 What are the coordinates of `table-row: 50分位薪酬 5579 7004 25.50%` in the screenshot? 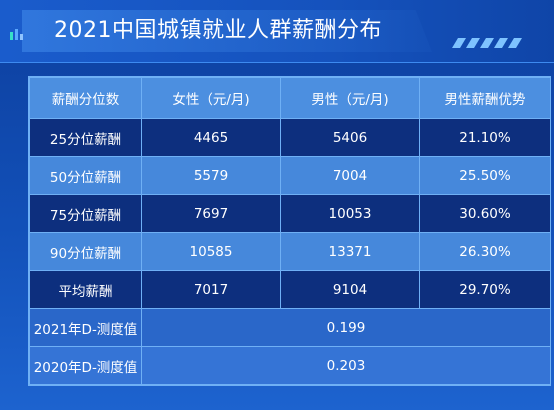 It's located at (290, 175).